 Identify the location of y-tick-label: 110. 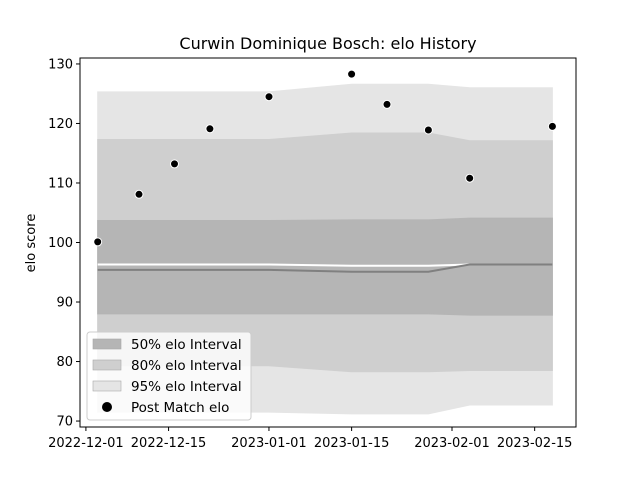
(60, 183).